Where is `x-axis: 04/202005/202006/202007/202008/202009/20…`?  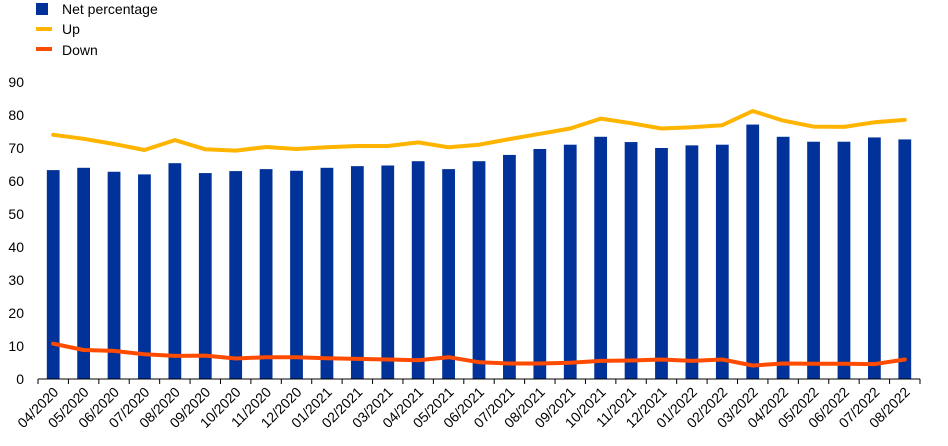 x-axis: 04/202005/202006/202007/202008/202009/20… is located at coordinates (467, 404).